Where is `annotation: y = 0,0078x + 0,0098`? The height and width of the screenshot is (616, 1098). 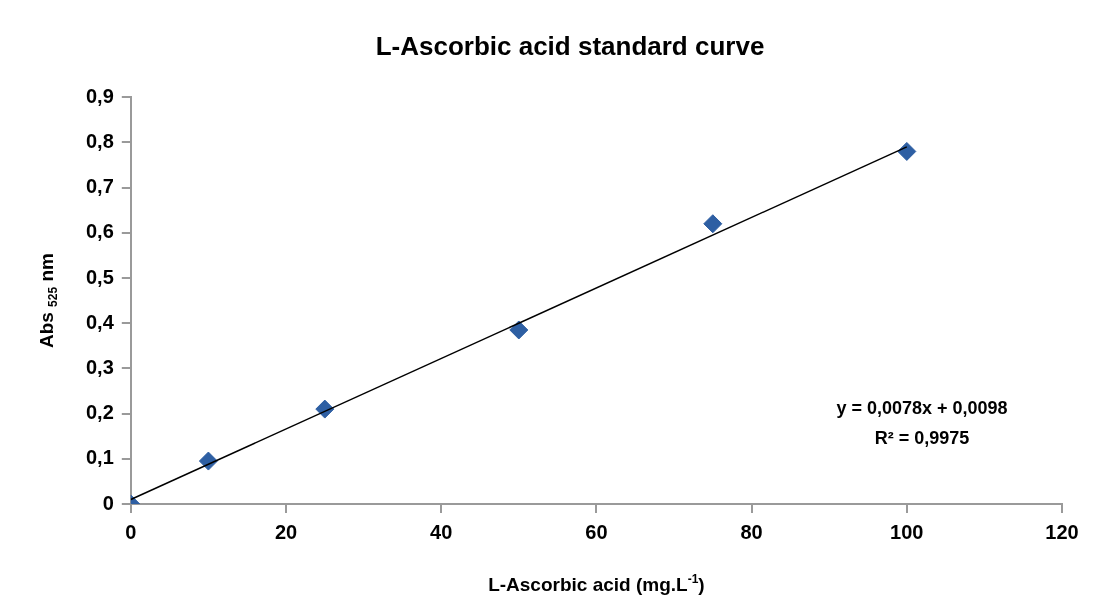 annotation: y = 0,0078x + 0,0098 is located at coordinates (922, 407).